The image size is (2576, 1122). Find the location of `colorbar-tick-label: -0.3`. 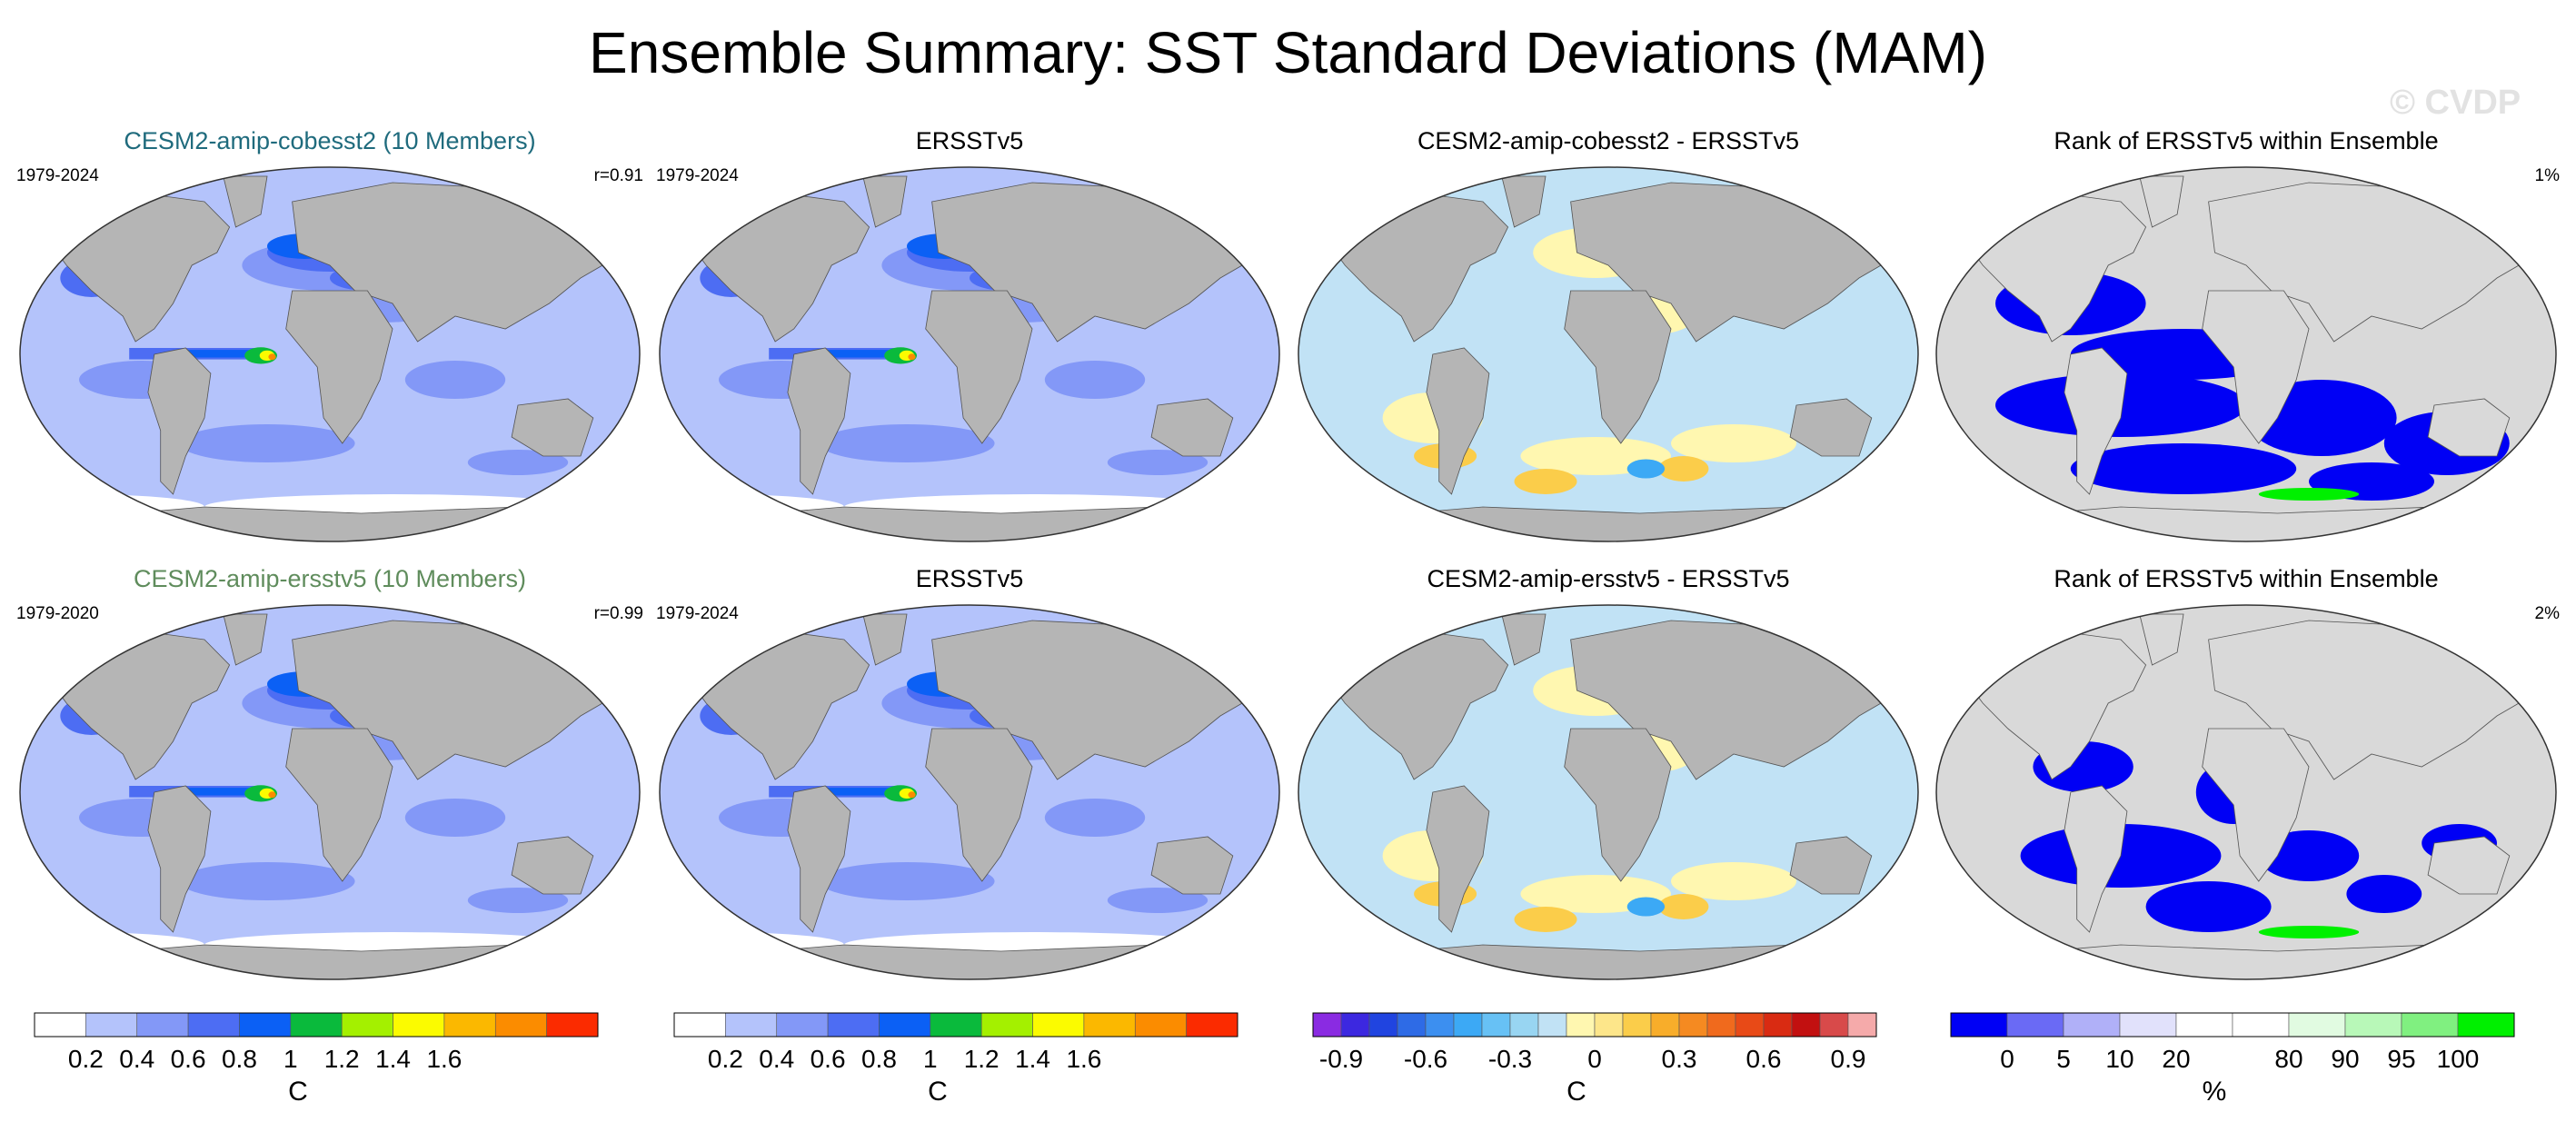

colorbar-tick-label: -0.3 is located at coordinates (1510, 1059).